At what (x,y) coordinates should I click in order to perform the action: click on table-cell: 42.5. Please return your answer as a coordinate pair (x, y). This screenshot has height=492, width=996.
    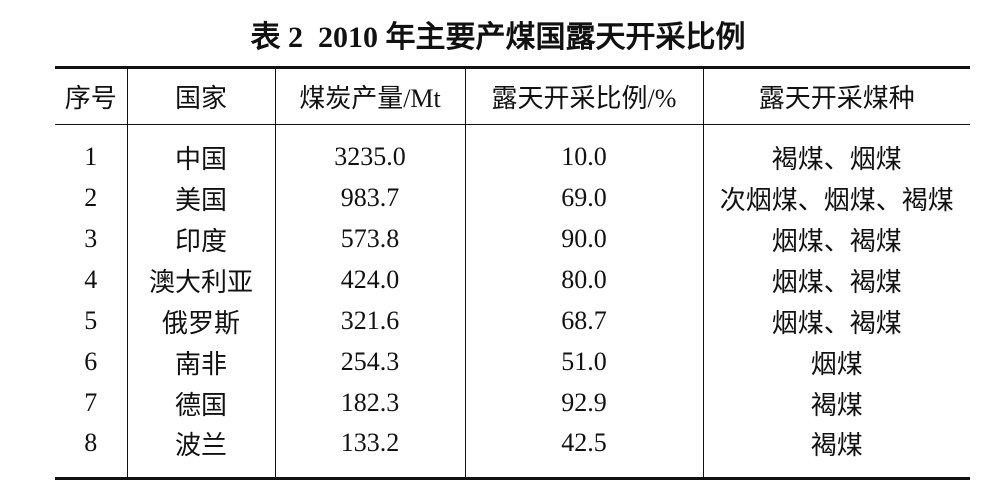
    Looking at the image, I should click on (583, 451).